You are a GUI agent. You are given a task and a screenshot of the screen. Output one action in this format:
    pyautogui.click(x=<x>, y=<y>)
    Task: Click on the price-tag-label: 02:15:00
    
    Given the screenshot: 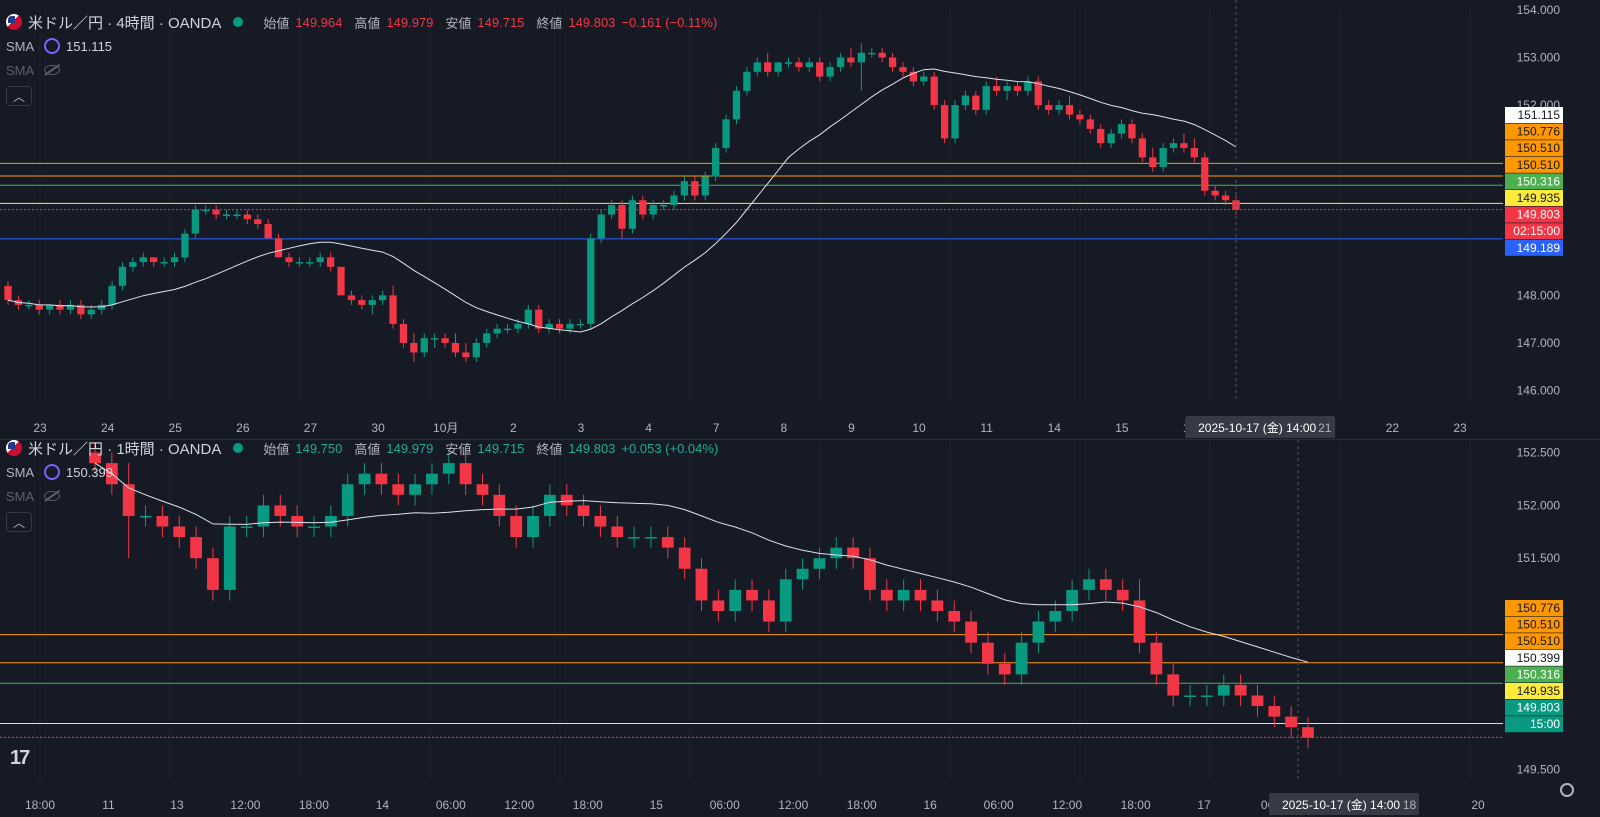 What is the action you would take?
    pyautogui.click(x=1536, y=231)
    